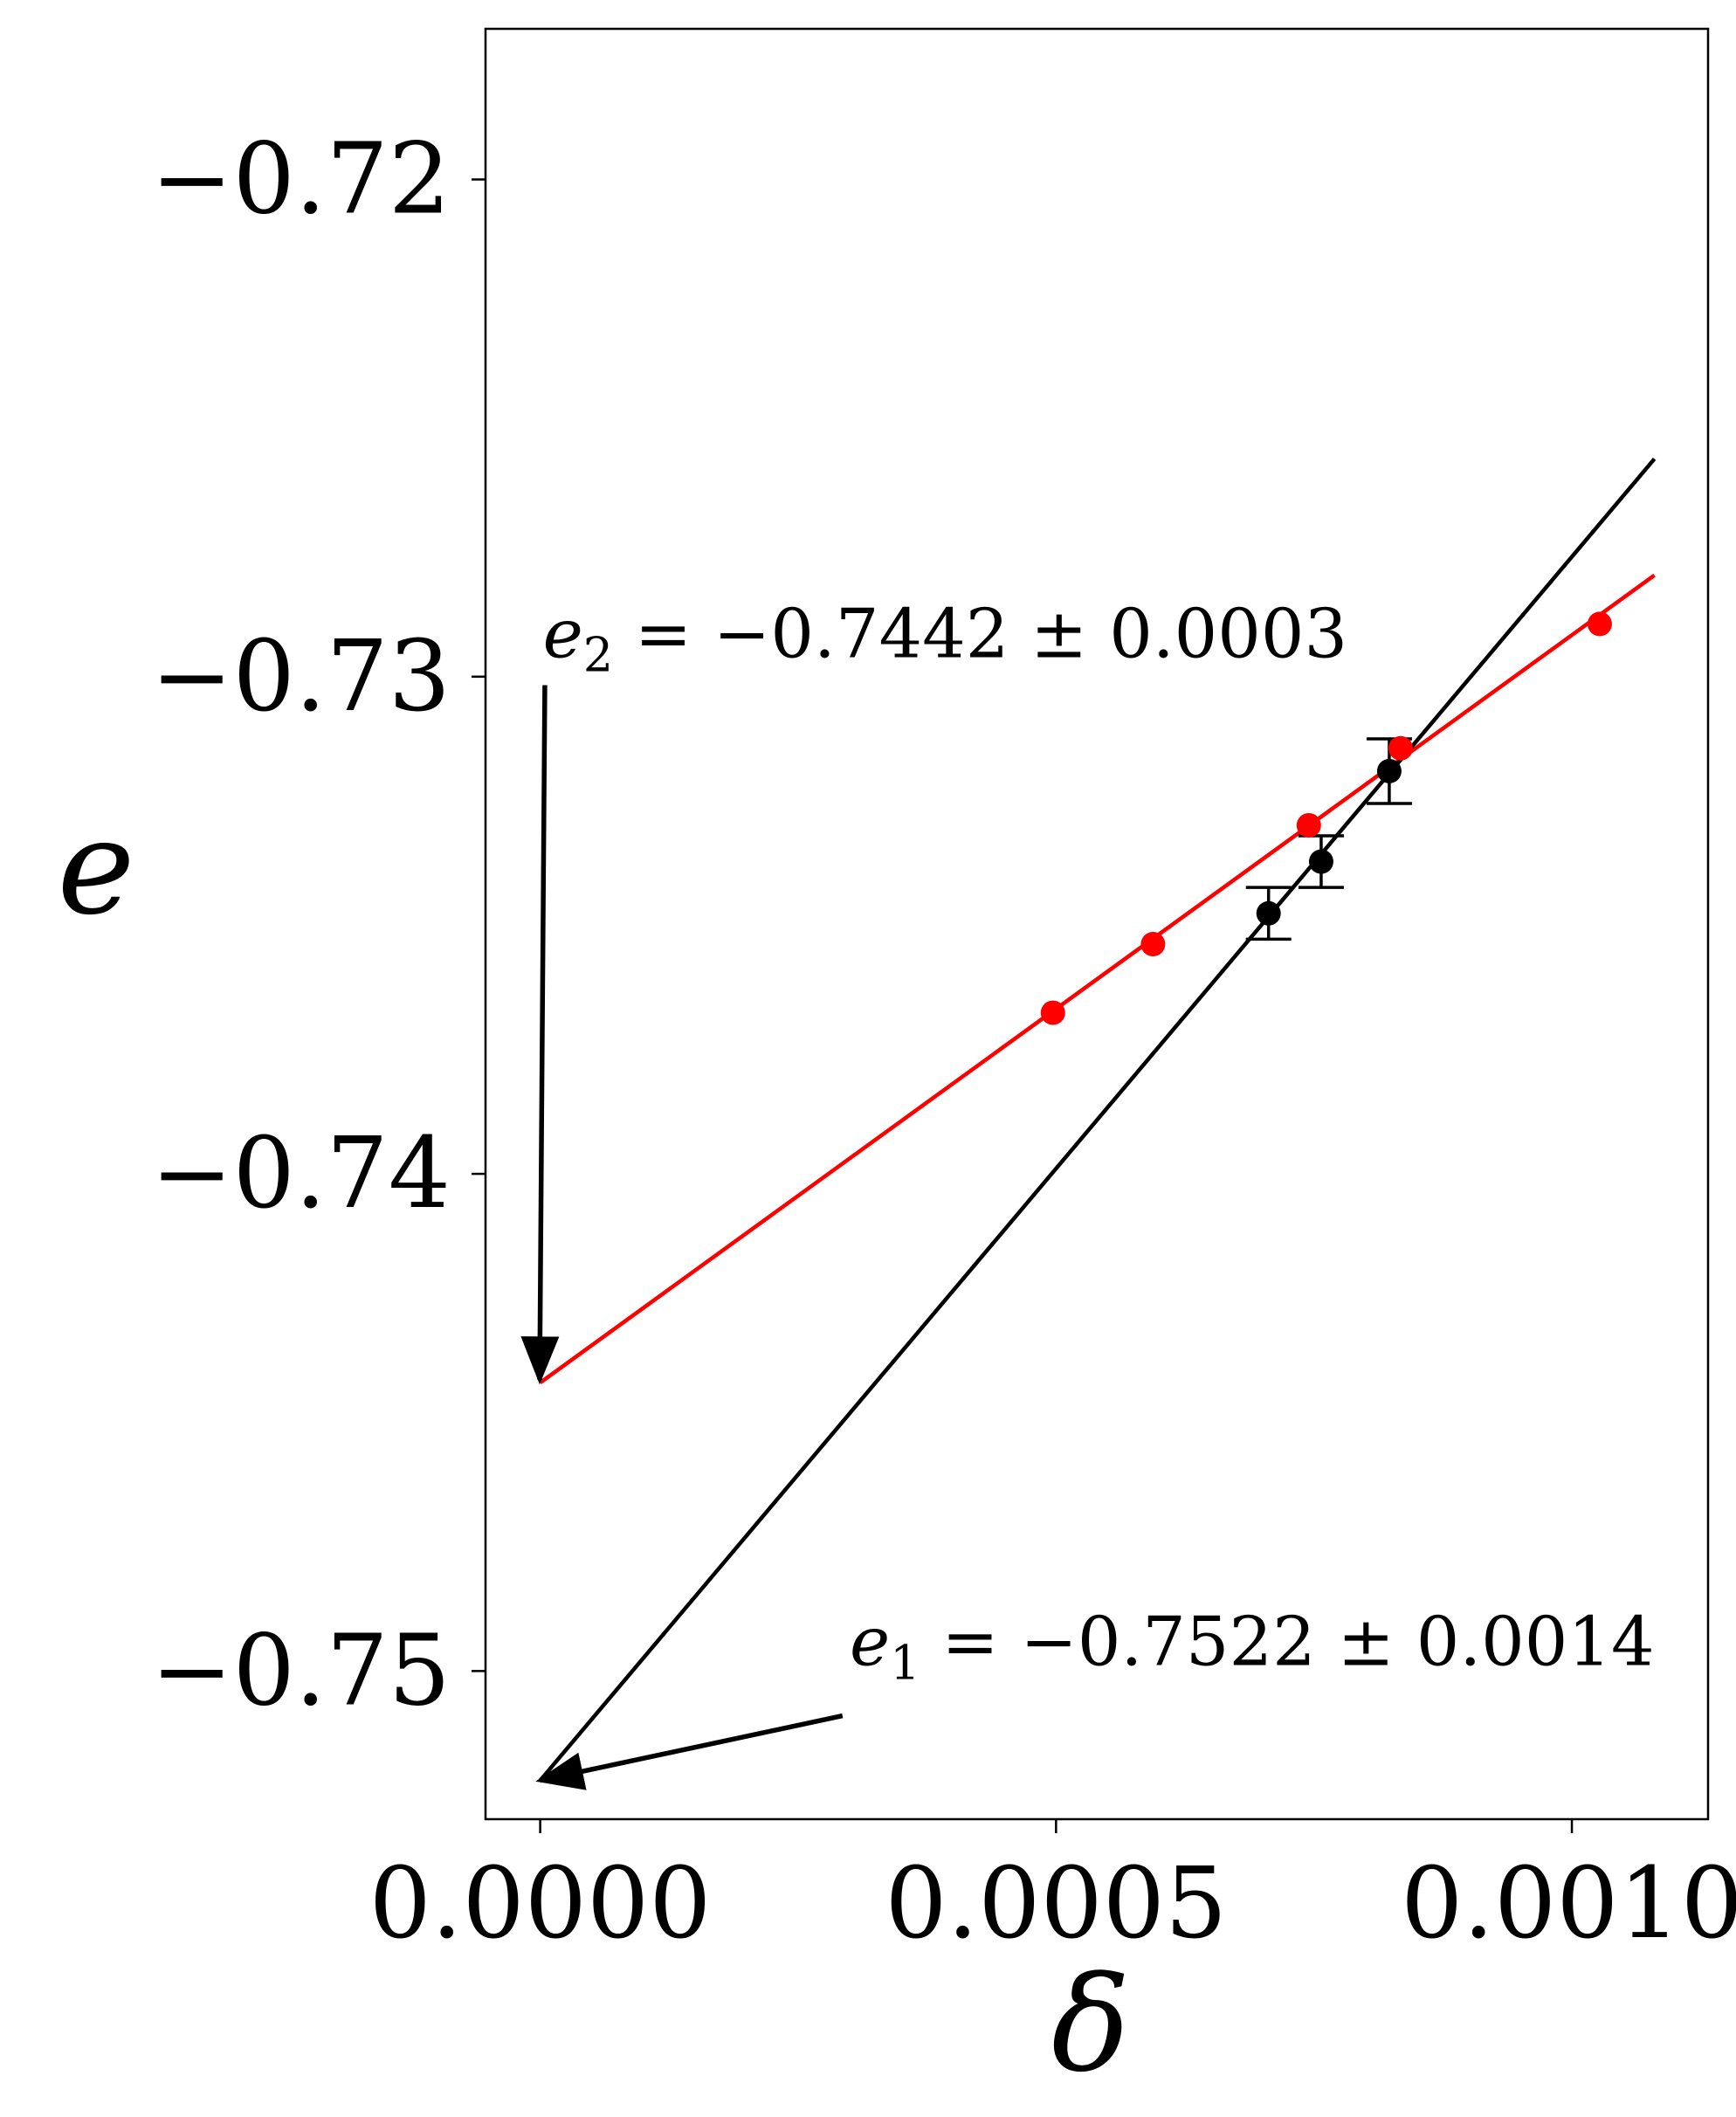 This screenshot has width=1736, height=2117. I want to click on data-points, so click(1326, 818).